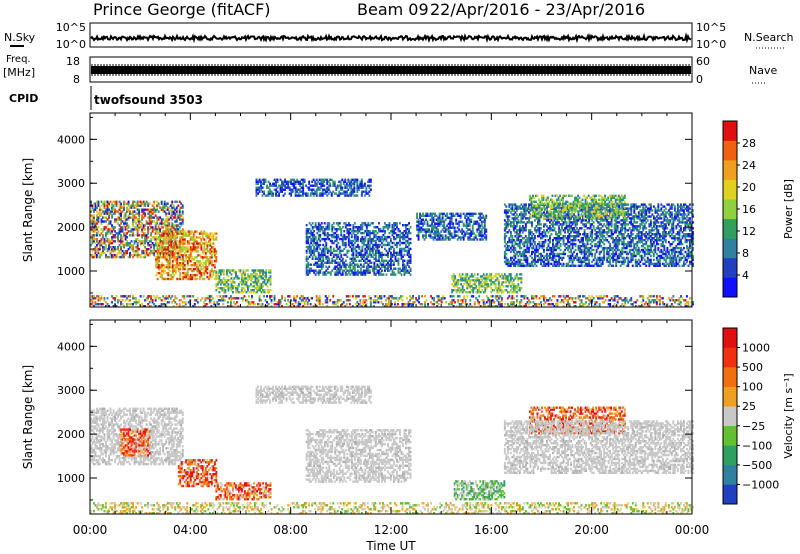 Image resolution: width=800 pixels, height=554 pixels. What do you see at coordinates (71, 44) in the screenshot?
I see `nsky-bottom-tick: 10^0` at bounding box center [71, 44].